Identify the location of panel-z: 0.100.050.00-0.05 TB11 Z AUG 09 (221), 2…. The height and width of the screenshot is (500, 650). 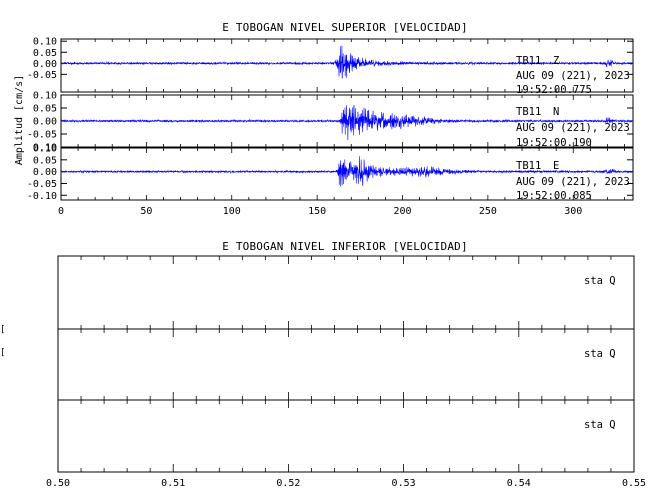
(330, 66).